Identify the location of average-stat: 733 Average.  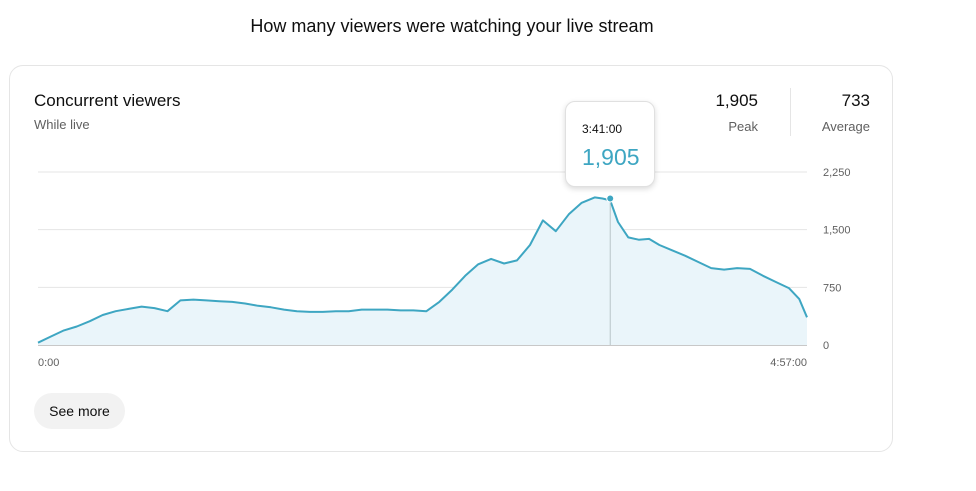
(846, 112).